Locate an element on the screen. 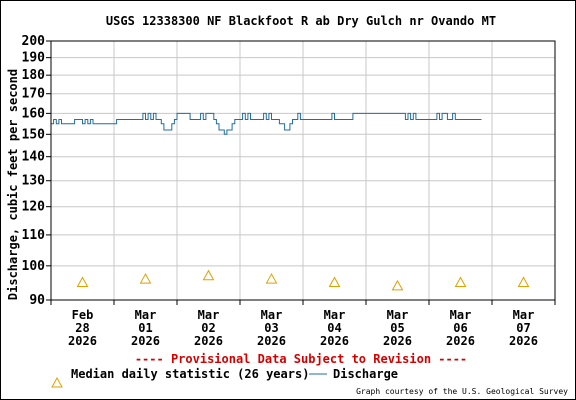 The height and width of the screenshot is (400, 576). y-tick-label: 180 is located at coordinates (34, 75).